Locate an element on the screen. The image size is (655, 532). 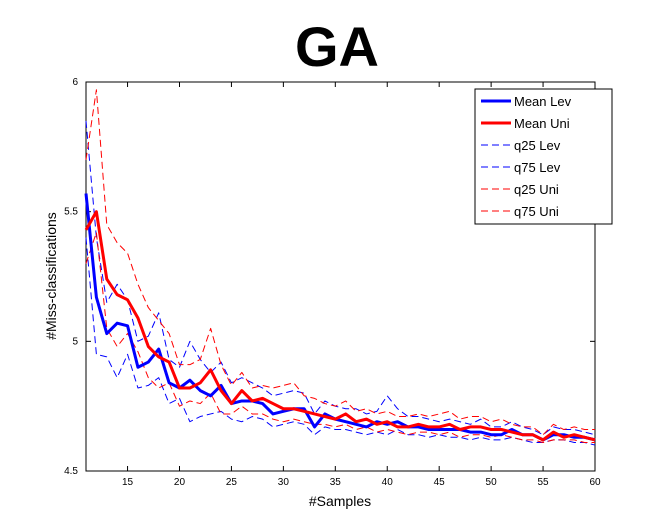
x-tick-label: 35 is located at coordinates (336, 482).